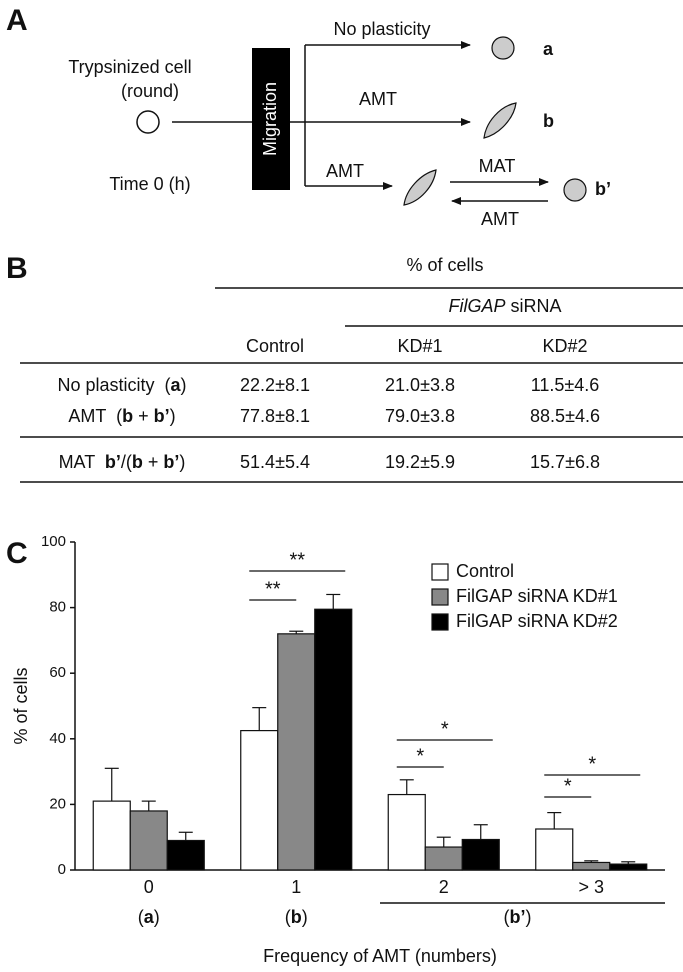 The height and width of the screenshot is (972, 683). What do you see at coordinates (129, 67) in the screenshot?
I see `cell-label: Trypsinized cell` at bounding box center [129, 67].